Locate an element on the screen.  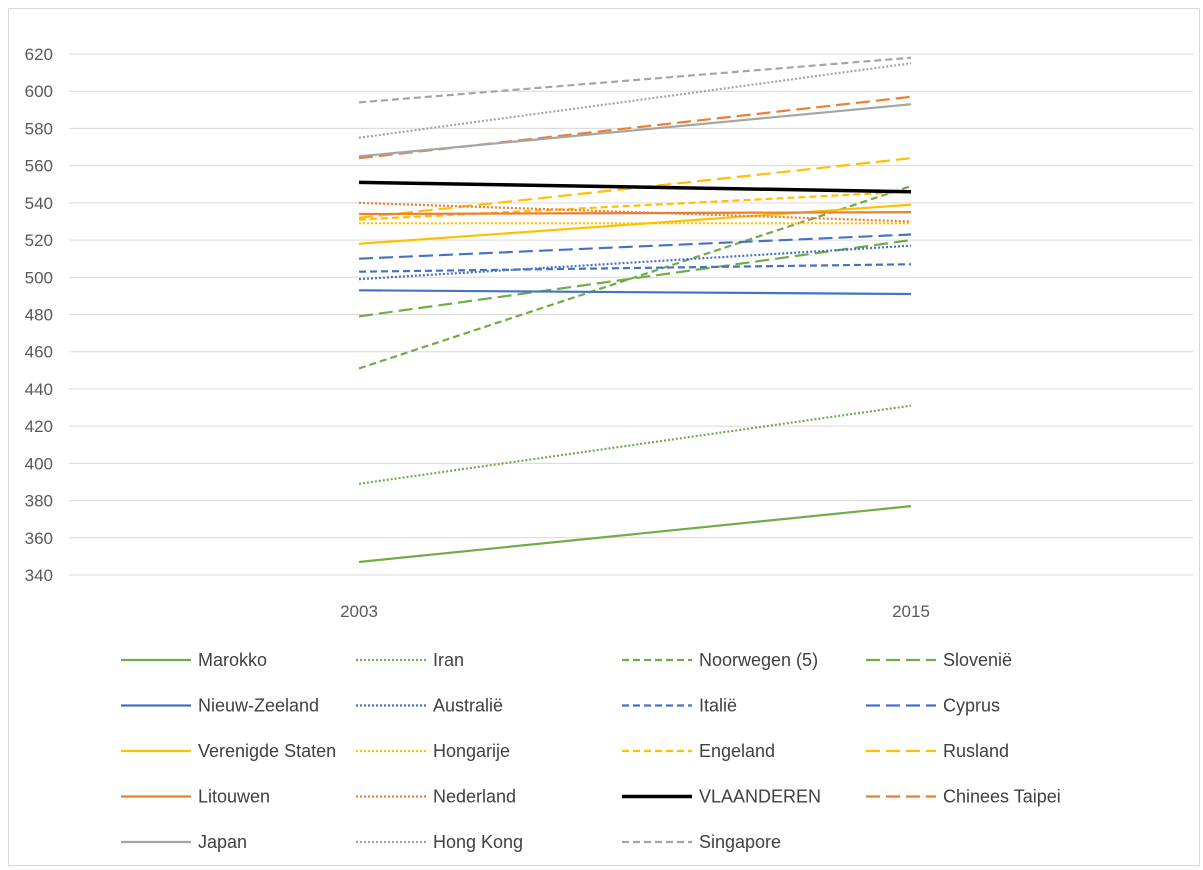
legend-item-australie: Australië is located at coordinates (429, 706).